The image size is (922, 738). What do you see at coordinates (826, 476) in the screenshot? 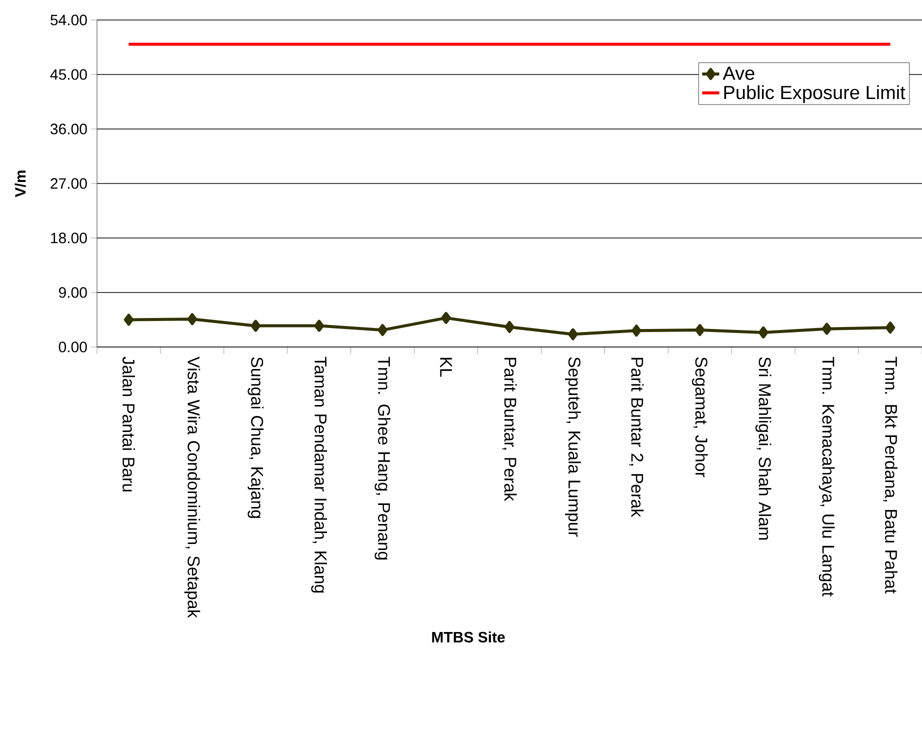
I see `x-tick-label: Tmn. Kemacahaya, Ulu Langat` at bounding box center [826, 476].